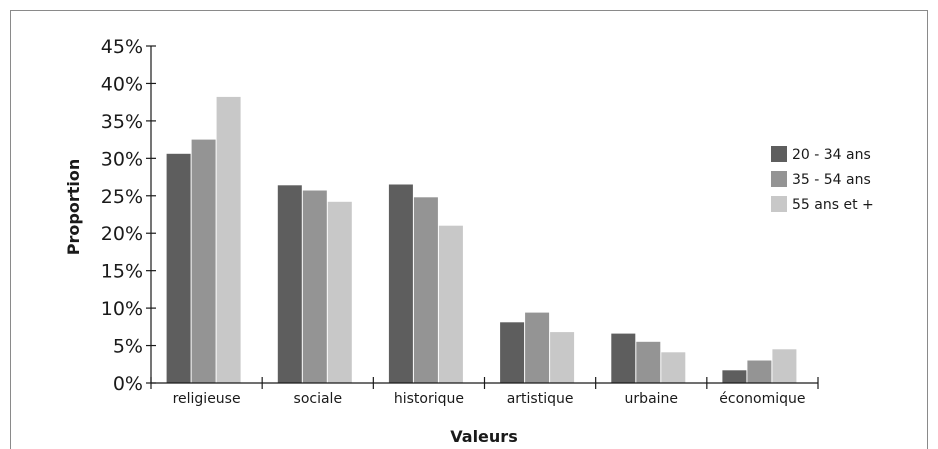 The height and width of the screenshot is (449, 938). Describe the element at coordinates (122, 47) in the screenshot. I see `y-tick-label: 45%` at that location.